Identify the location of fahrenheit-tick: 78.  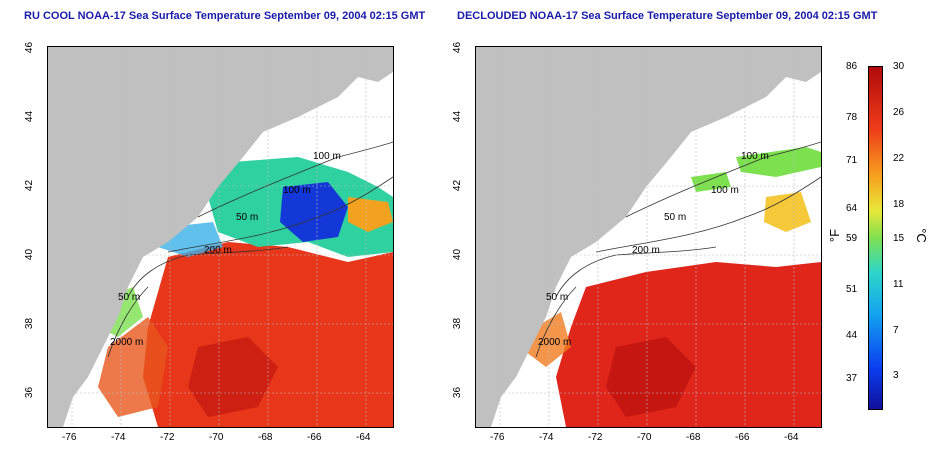
(852, 117).